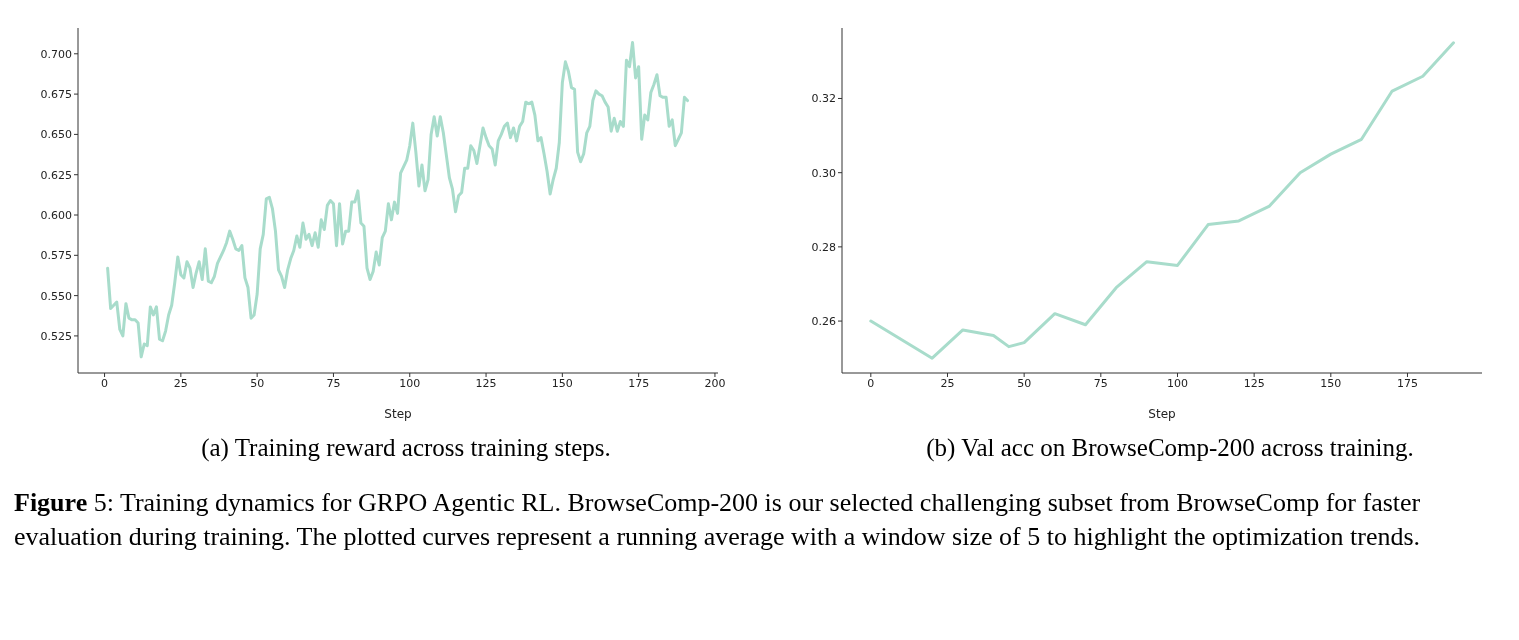 The height and width of the screenshot is (640, 1519). What do you see at coordinates (823, 247) in the screenshot?
I see `y-tick-label: 0.28` at bounding box center [823, 247].